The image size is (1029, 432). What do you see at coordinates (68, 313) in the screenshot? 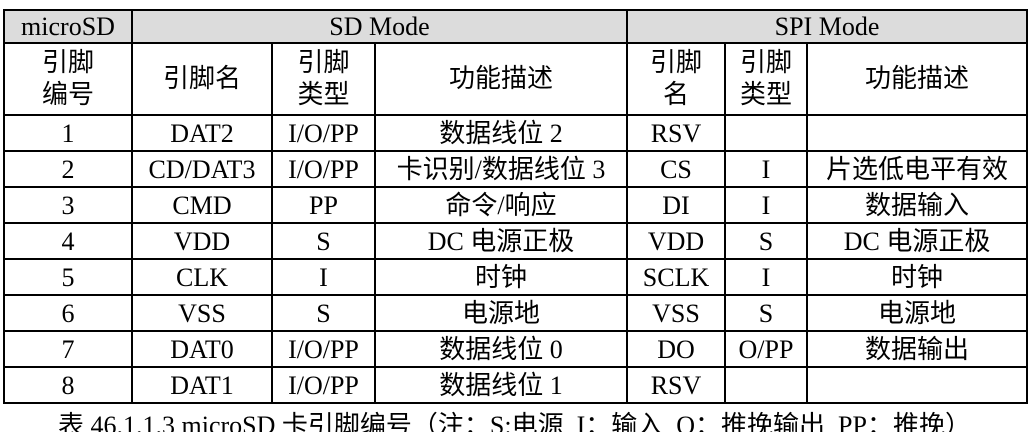
I see `pin-number-cell: 6` at bounding box center [68, 313].